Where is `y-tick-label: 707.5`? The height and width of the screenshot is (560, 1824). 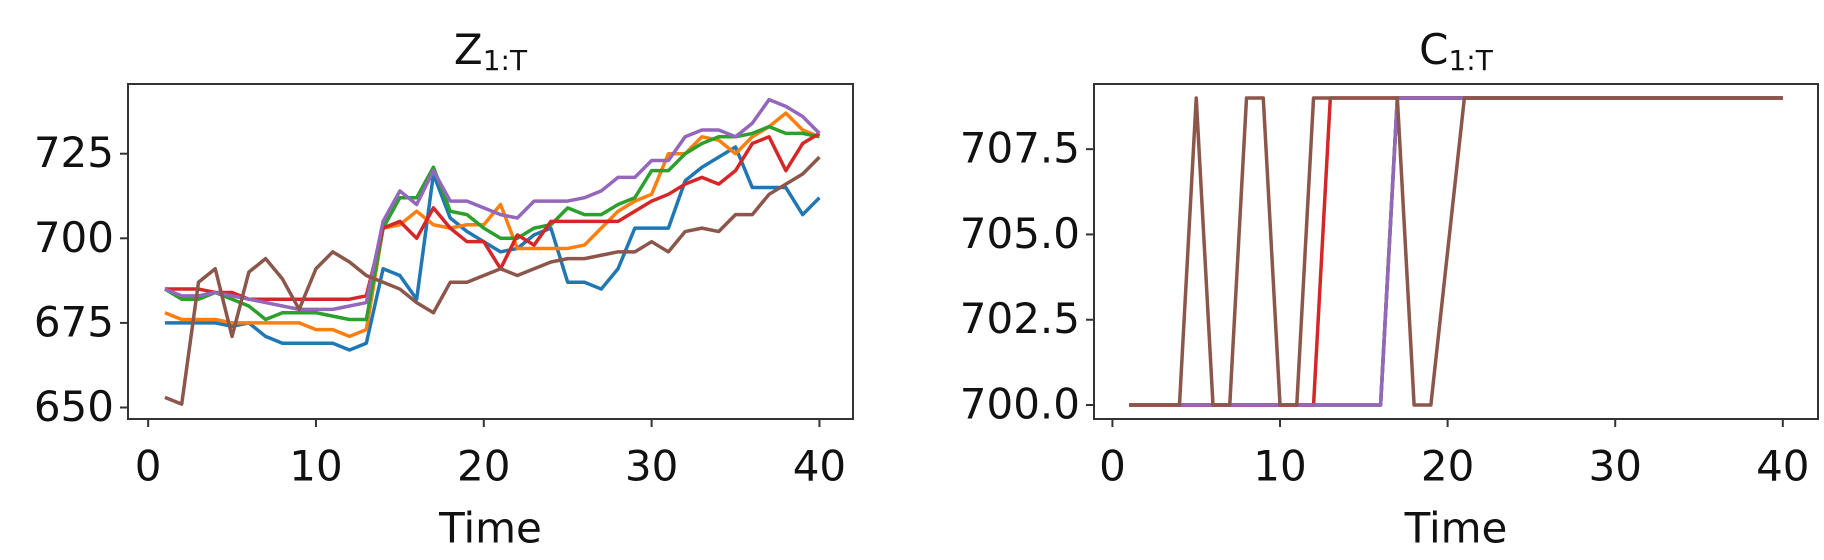
y-tick-label: 707.5 is located at coordinates (1020, 148).